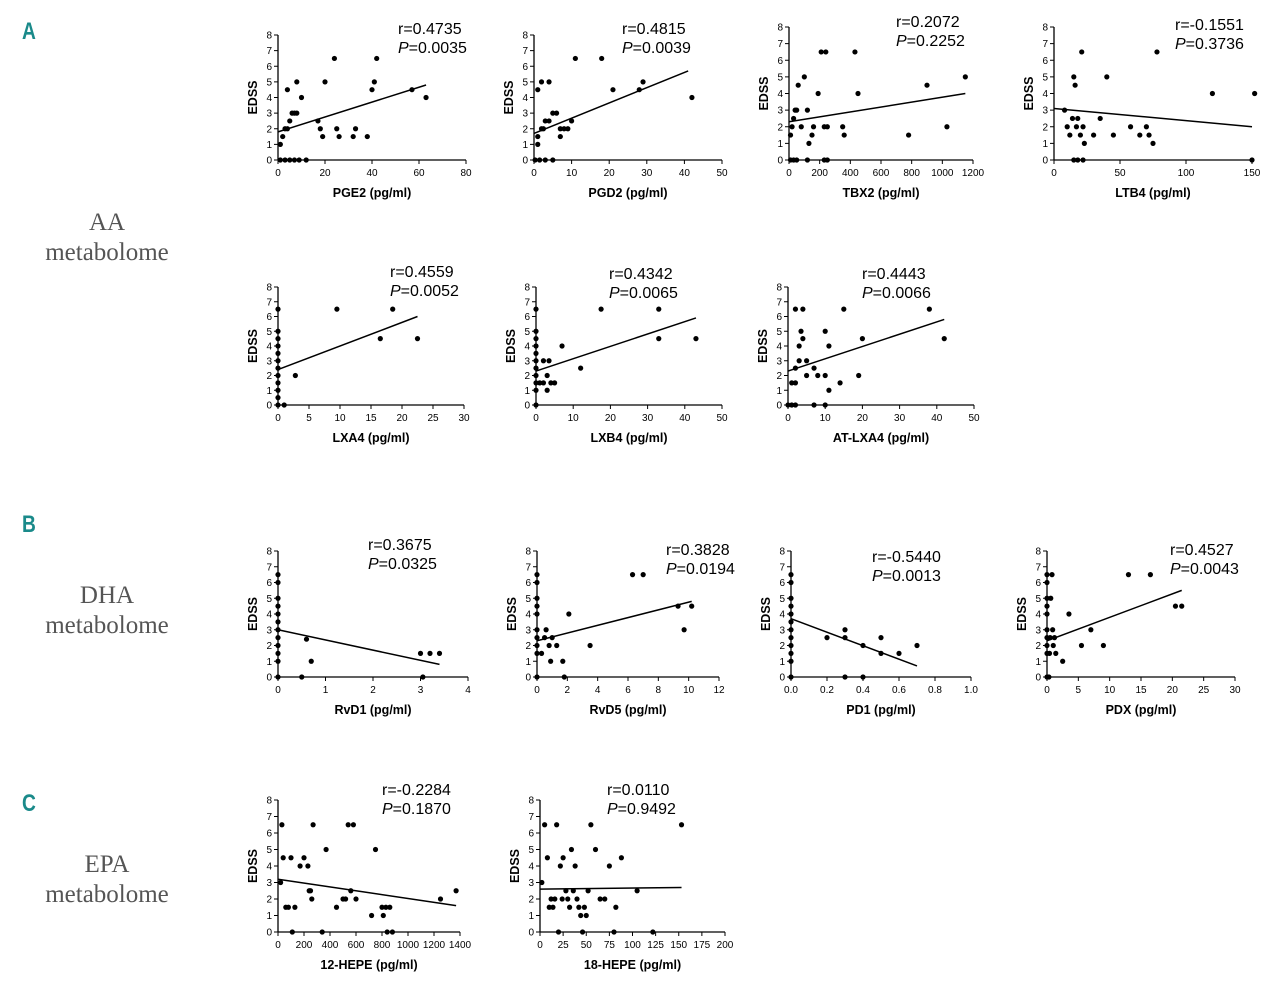 Image resolution: width=1280 pixels, height=987 pixels. Describe the element at coordinates (424, 291) in the screenshot. I see `p-value: P=0.0052` at that location.